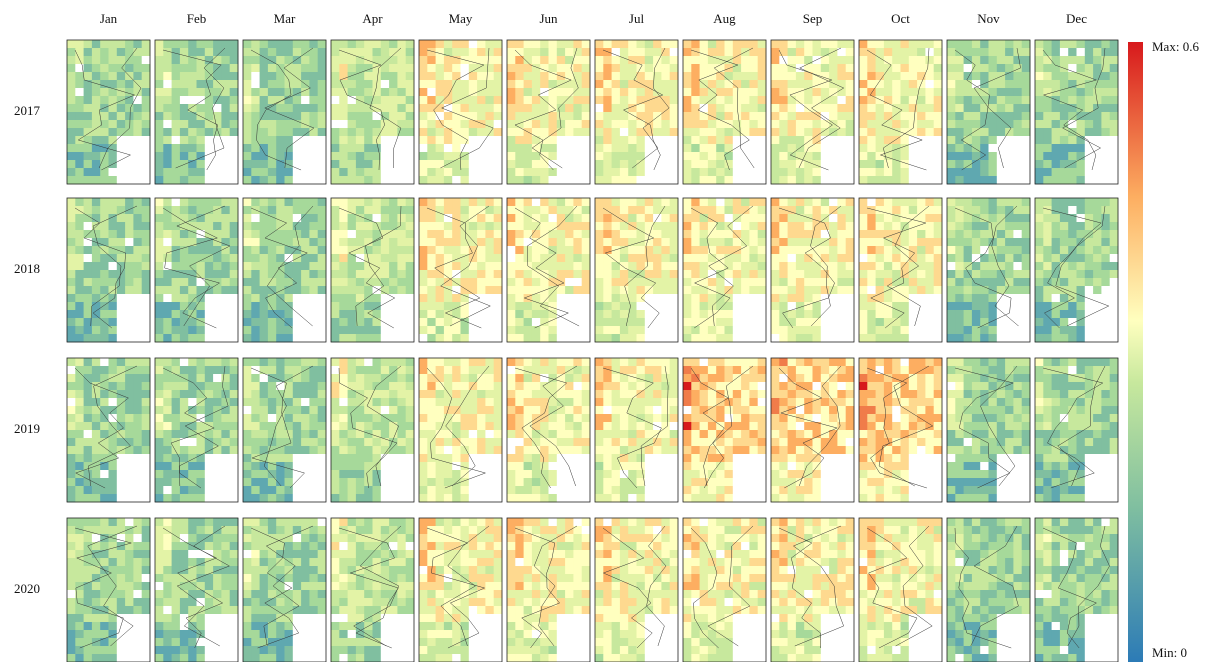 The height and width of the screenshot is (662, 1213). I want to click on boundary, so click(1005, 266).